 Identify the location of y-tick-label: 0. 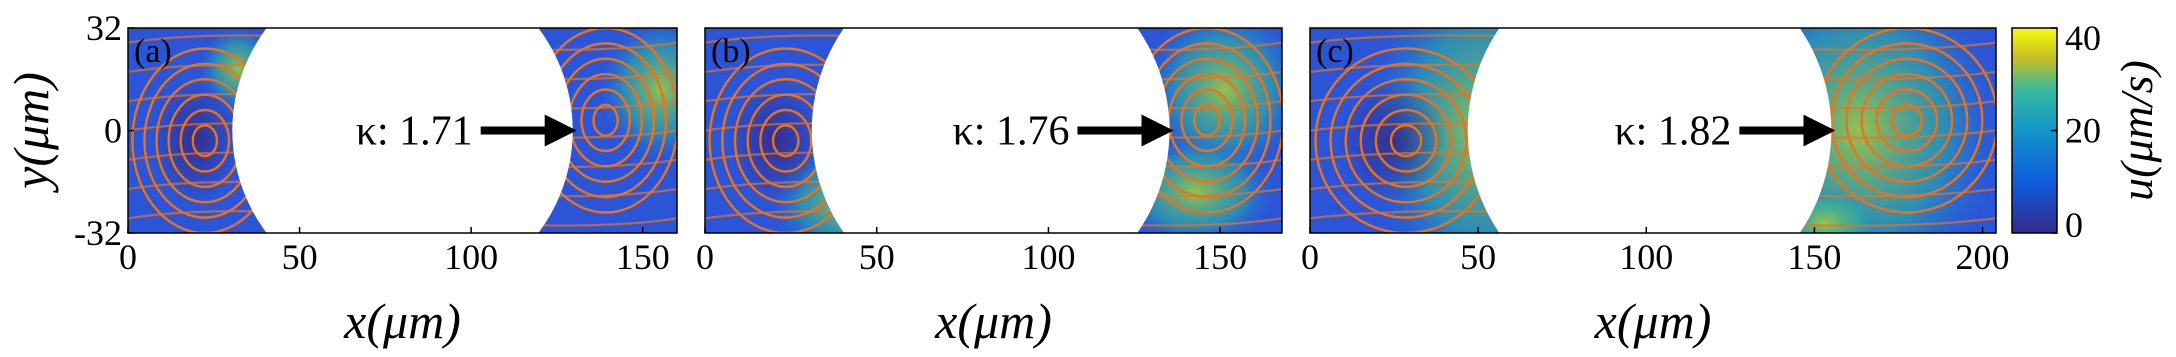
(113, 131).